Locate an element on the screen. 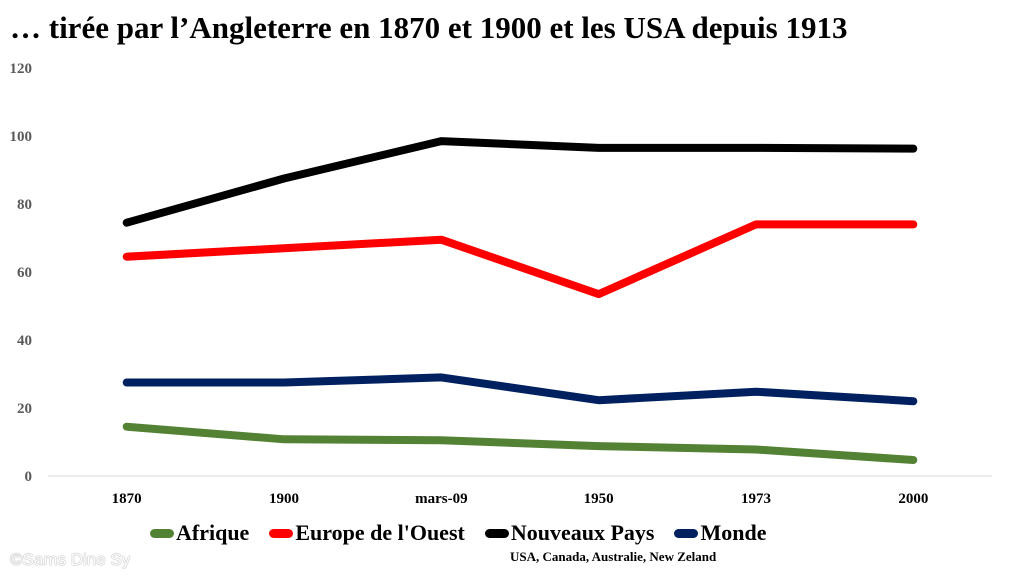  series-line-europe-de-l-ouest is located at coordinates (520, 259).